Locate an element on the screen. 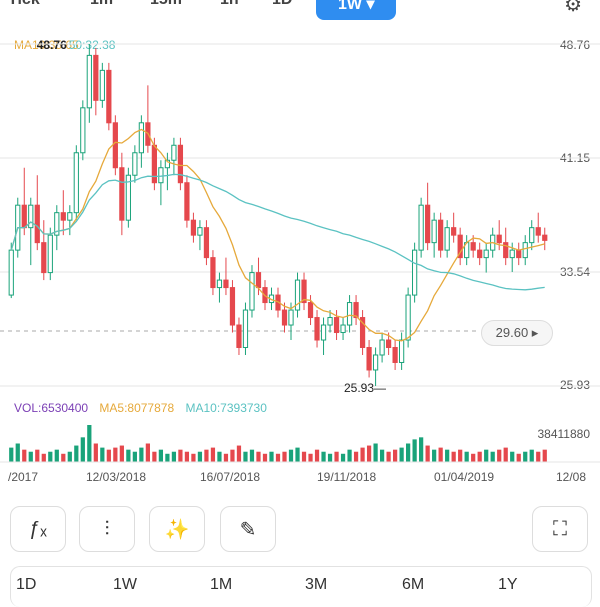 Image resolution: width=600 pixels, height=607 pixels. tab-tick: Tick is located at coordinates (24, 4).